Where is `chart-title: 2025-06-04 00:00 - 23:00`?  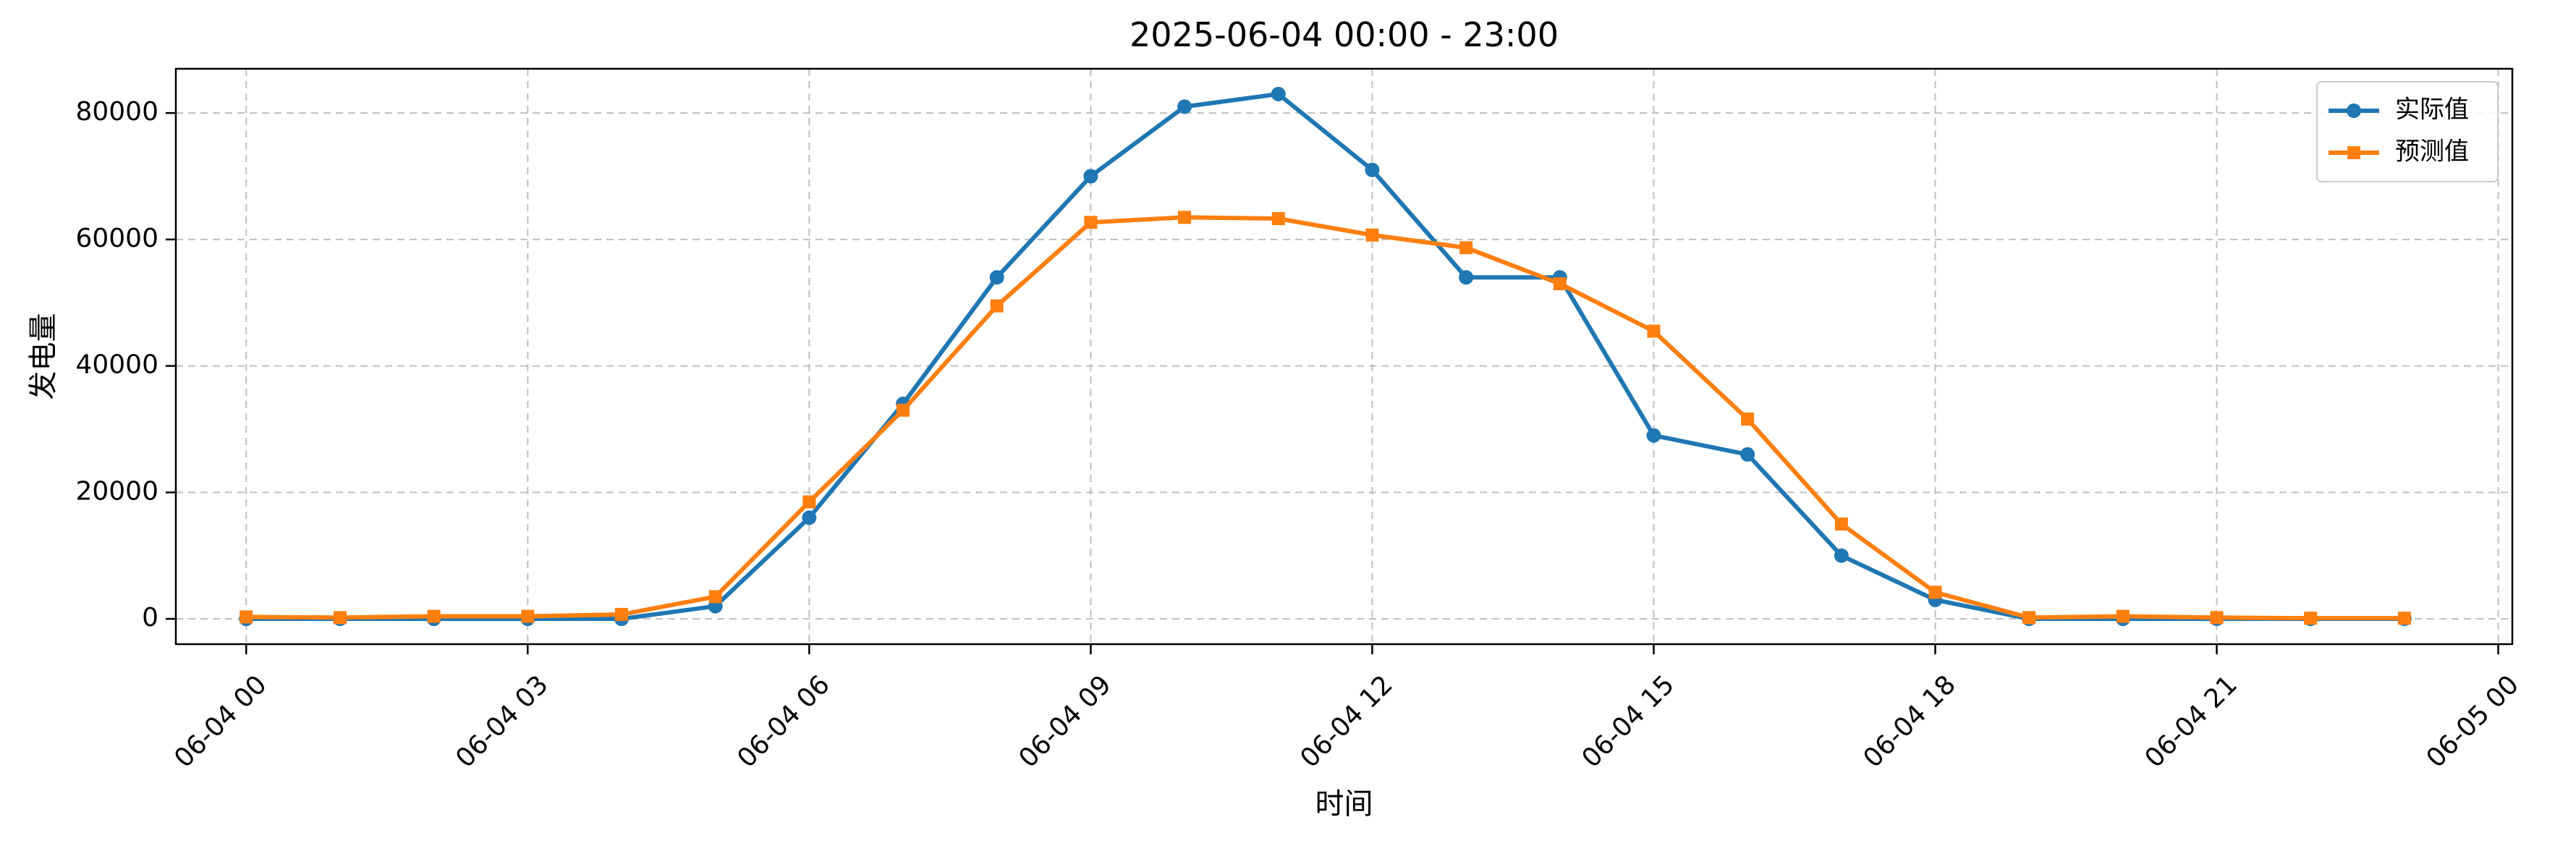 chart-title: 2025-06-04 00:00 - 23:00 is located at coordinates (1344, 34).